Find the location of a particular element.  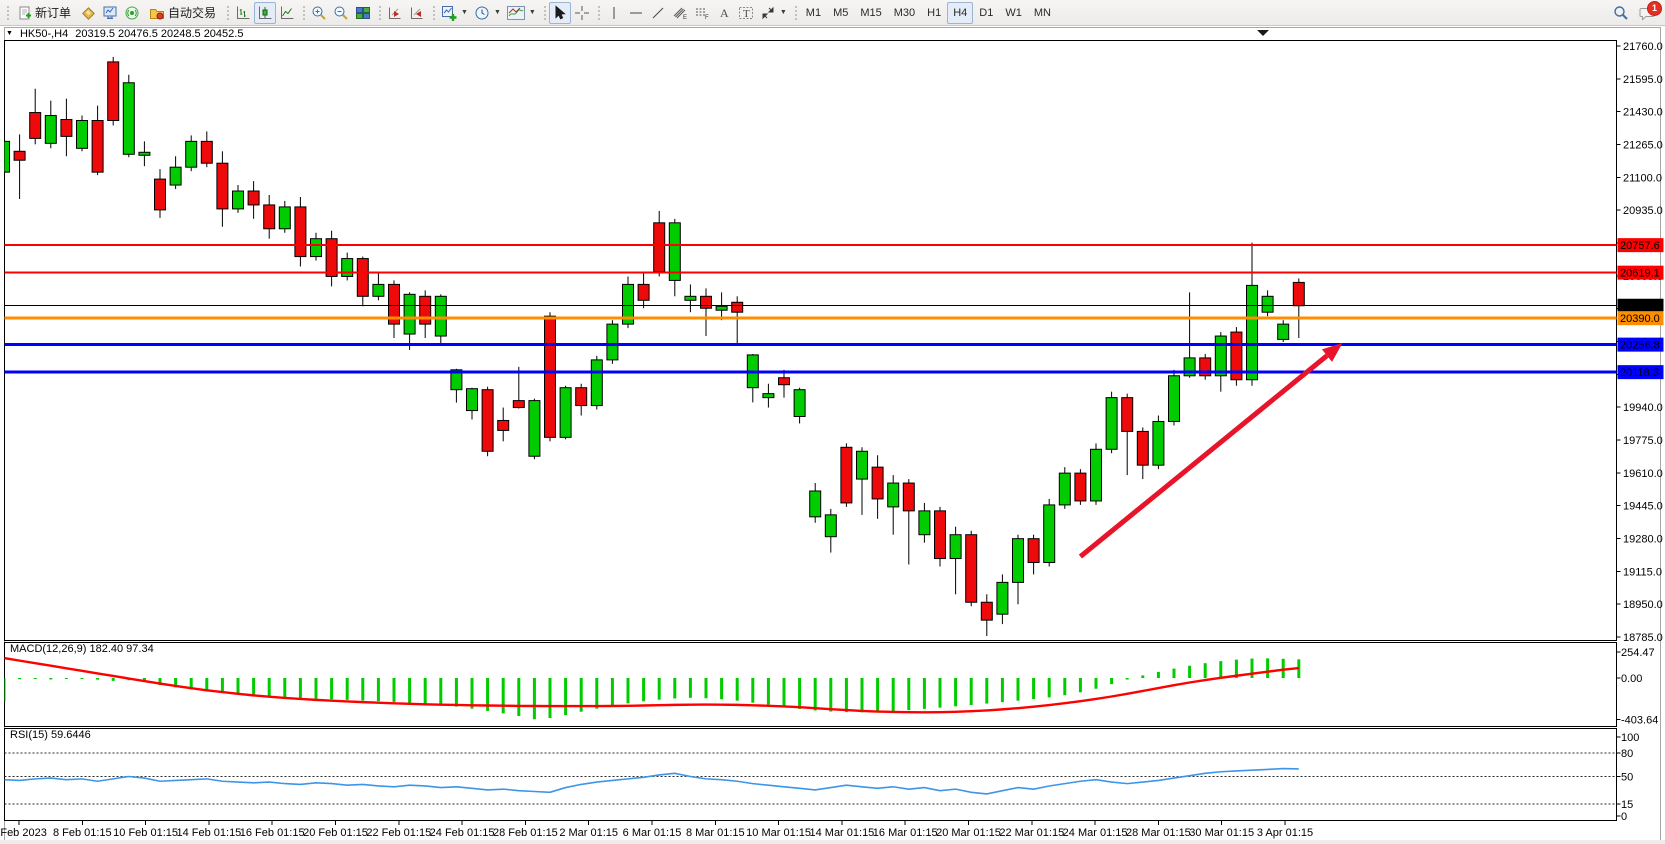

templates-button: ▼ is located at coordinates (521, 13).